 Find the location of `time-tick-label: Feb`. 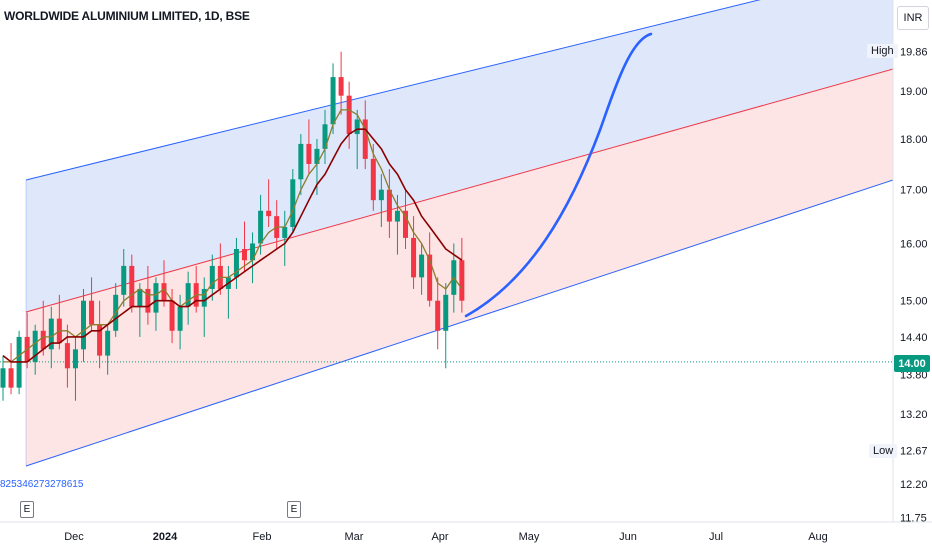

time-tick-label: Feb is located at coordinates (262, 537).